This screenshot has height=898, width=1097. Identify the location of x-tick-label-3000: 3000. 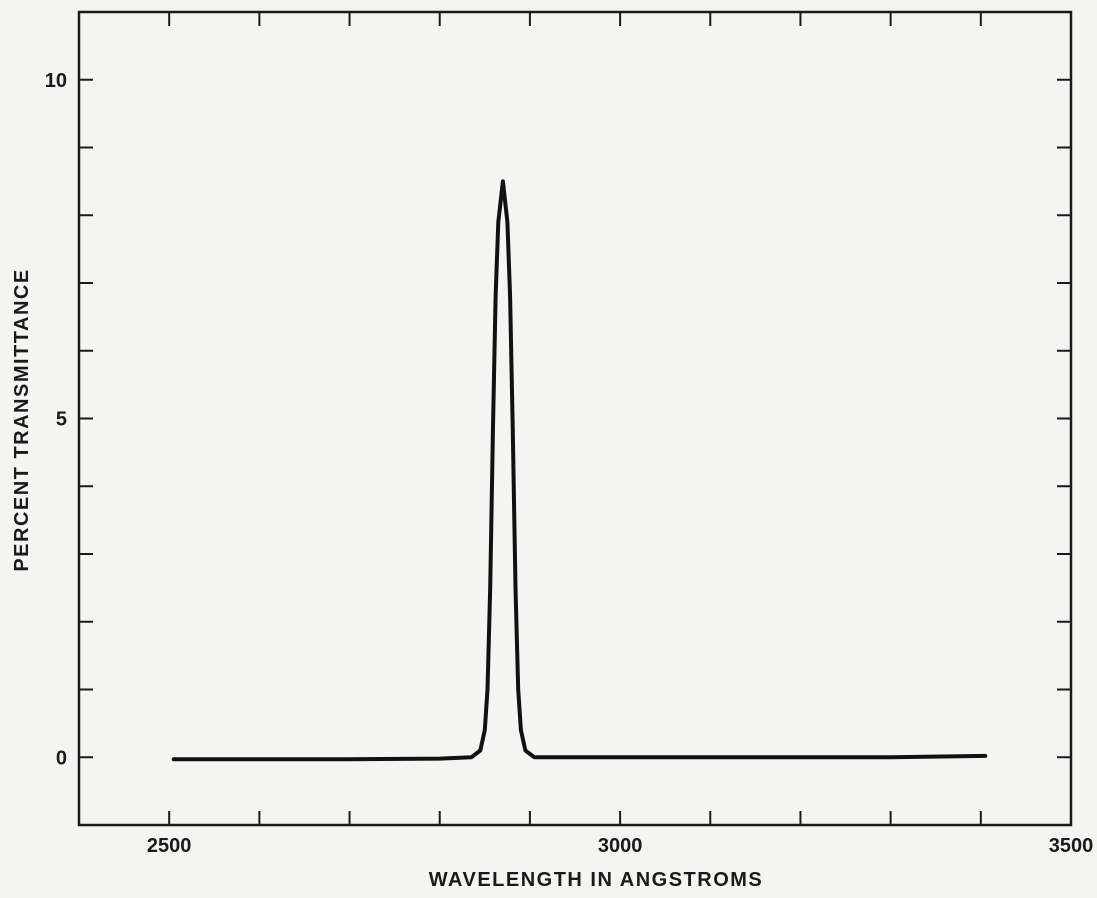
(620, 846).